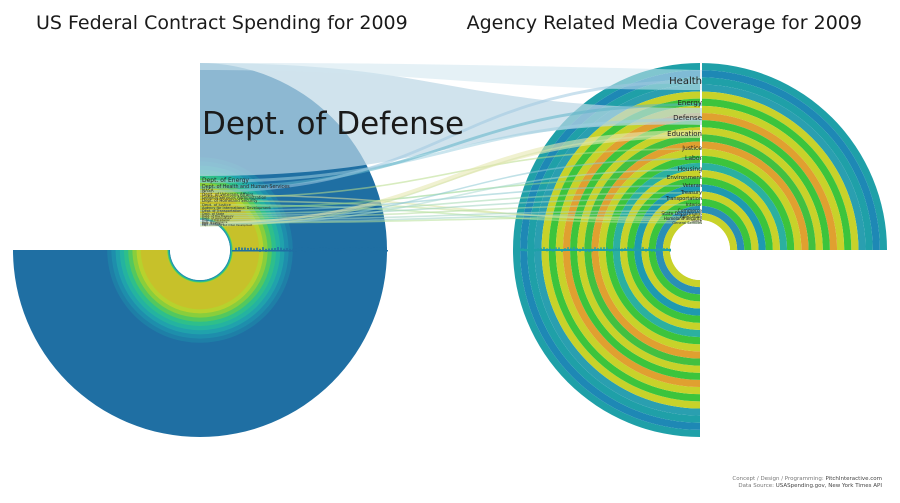 The image size is (900, 503). What do you see at coordinates (683, 199) in the screenshot?
I see `topic-label: Transportation` at bounding box center [683, 199].